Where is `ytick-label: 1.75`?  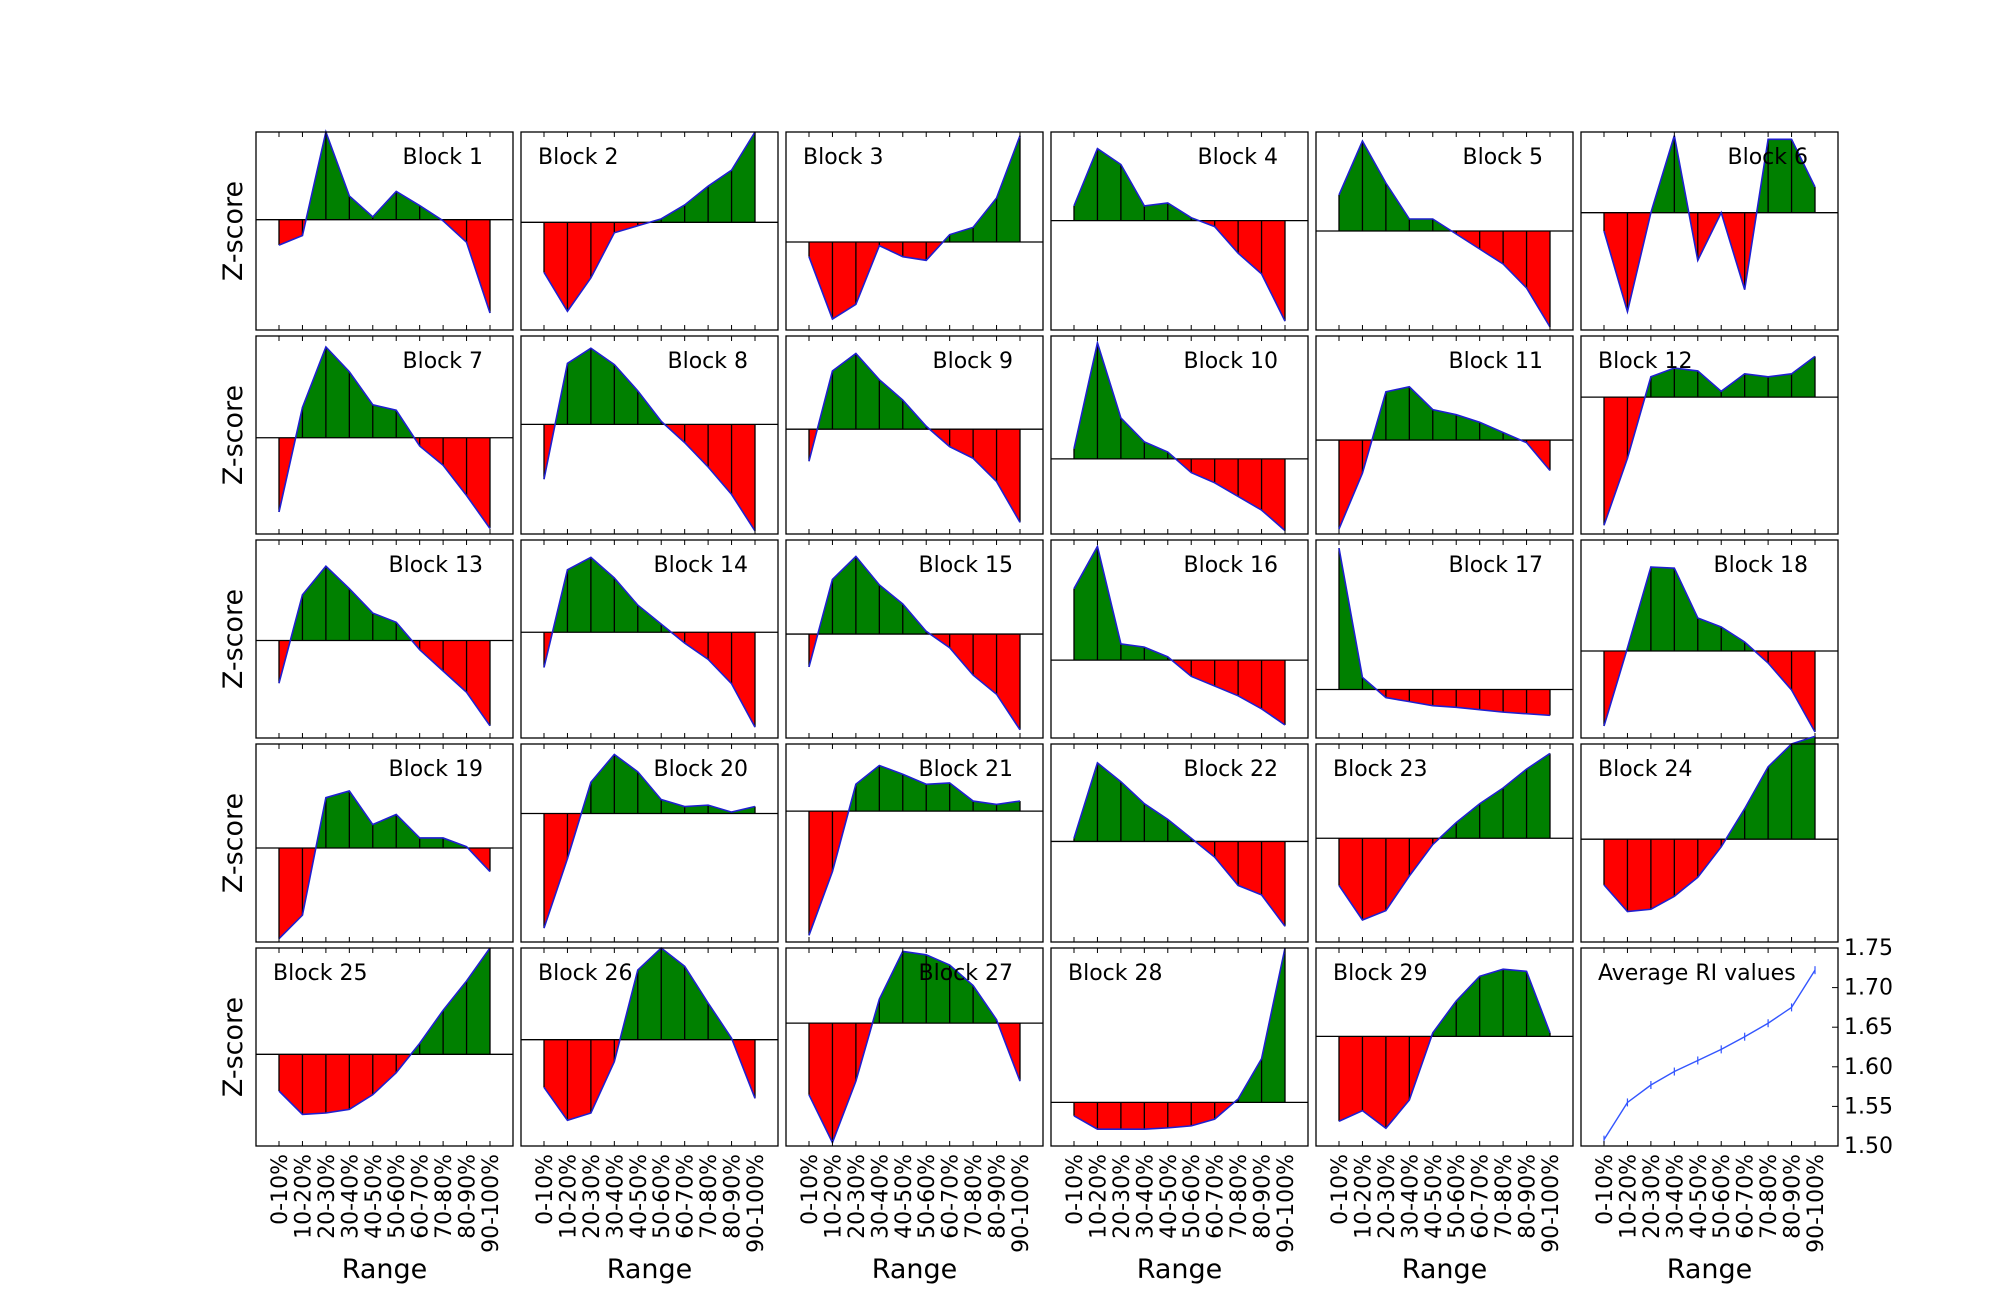 ytick-label: 1.75 is located at coordinates (1868, 948).